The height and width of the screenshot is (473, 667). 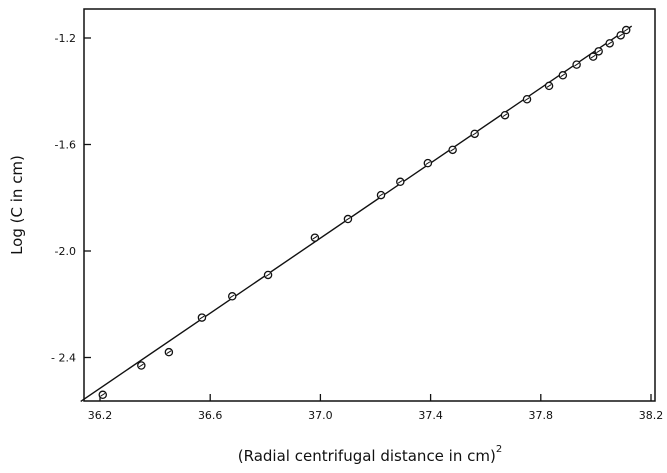 I want to click on x-tick-label: 38.2, so click(x=651, y=415).